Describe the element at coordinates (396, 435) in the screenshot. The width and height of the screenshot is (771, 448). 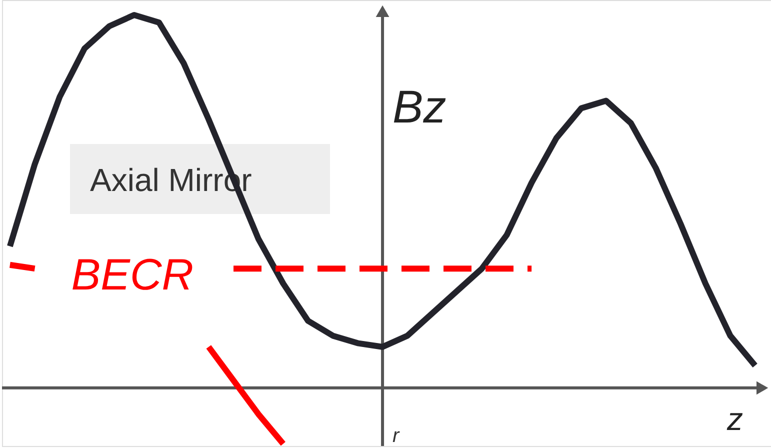
I see `annotation: r` at that location.